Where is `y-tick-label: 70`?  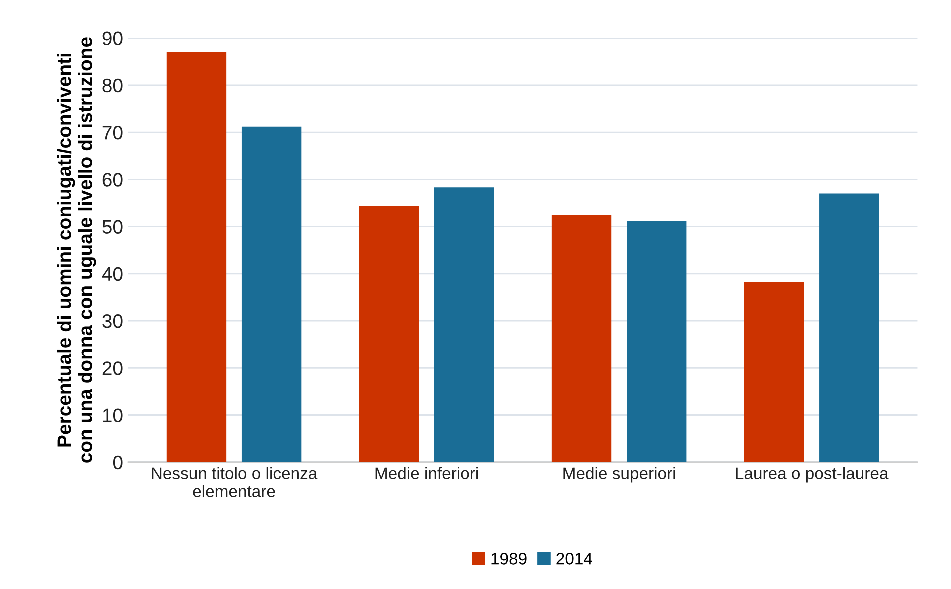 y-tick-label: 70 is located at coordinates (112, 133).